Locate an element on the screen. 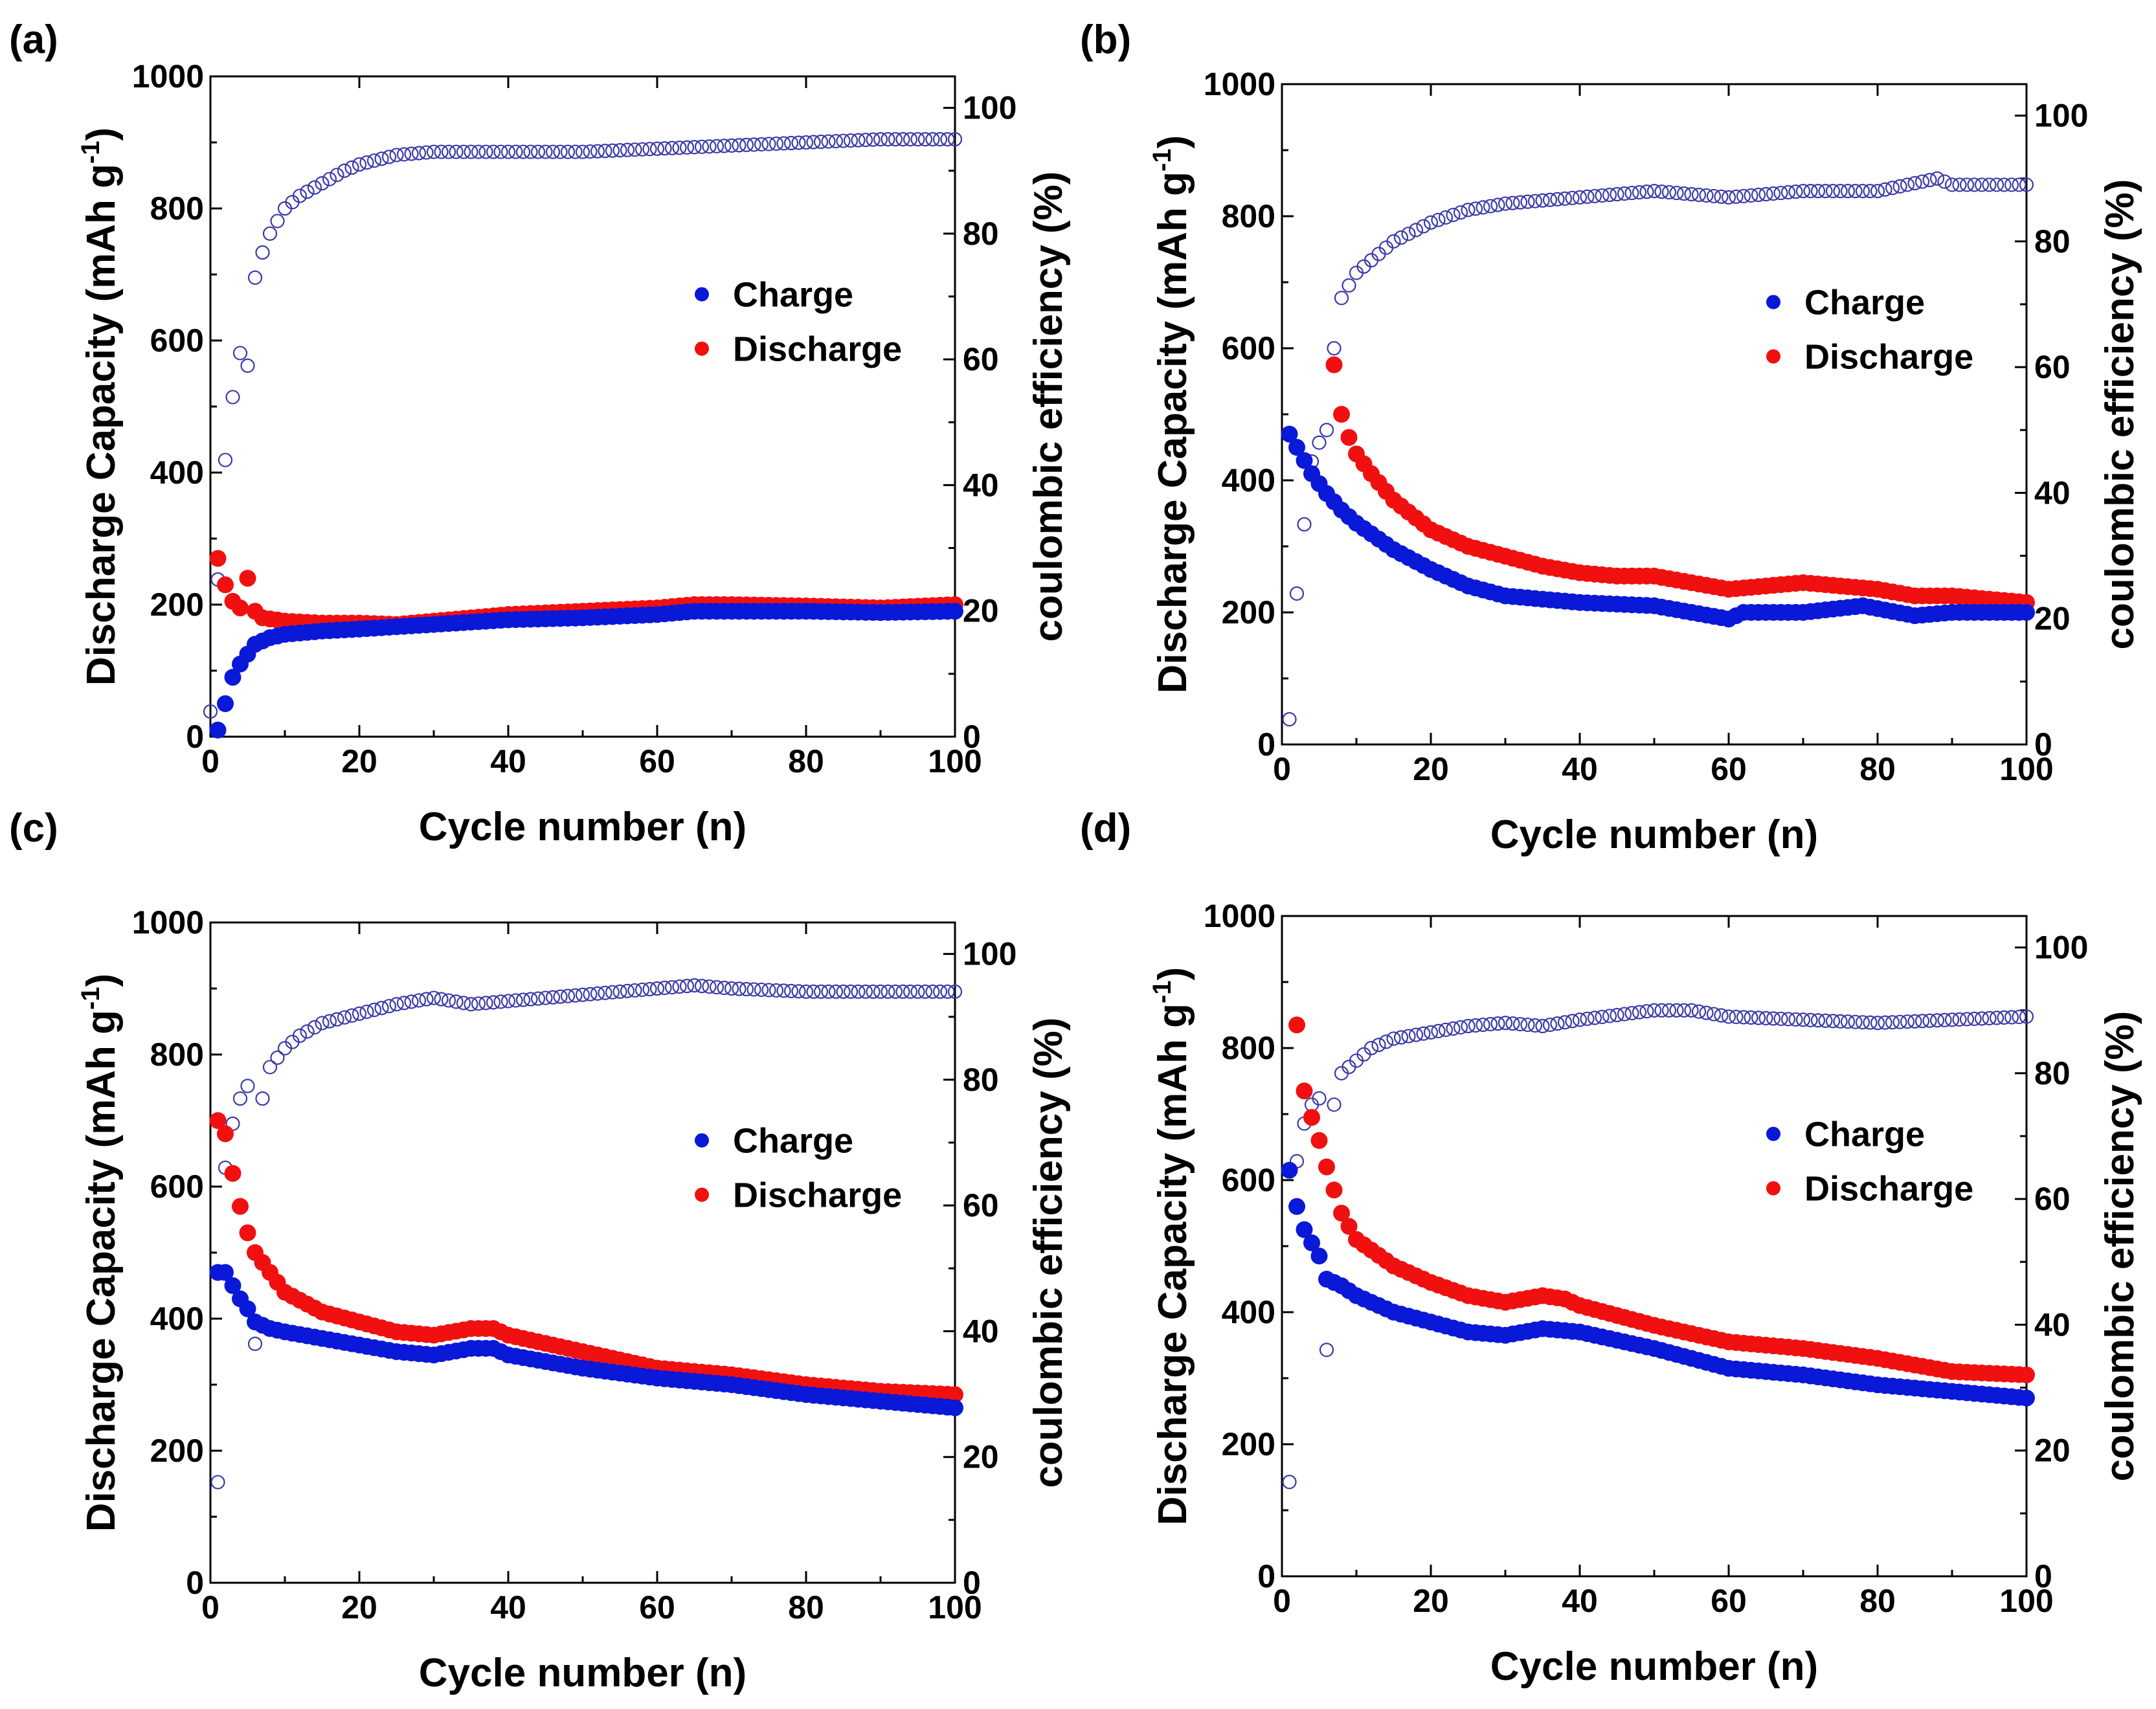 This screenshot has height=1709, width=2156. panel-label: (a) is located at coordinates (33, 39).